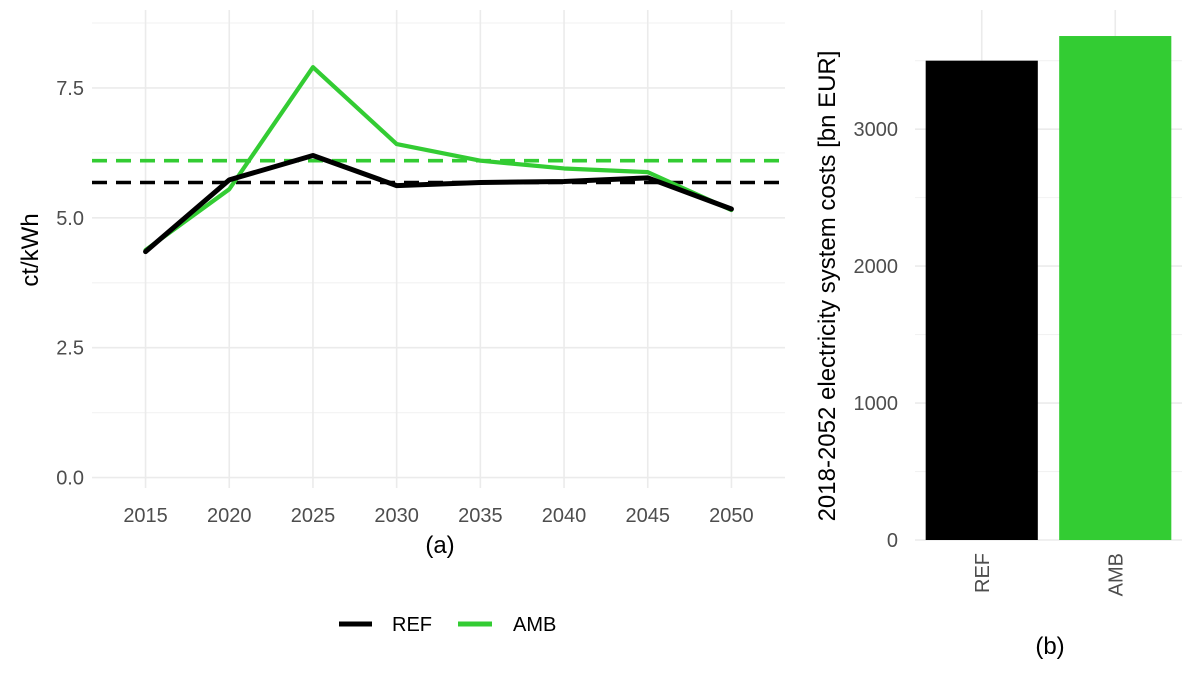 This screenshot has width=1200, height=680. I want to click on panel-a-x-tick-label: 2030, so click(396, 516).